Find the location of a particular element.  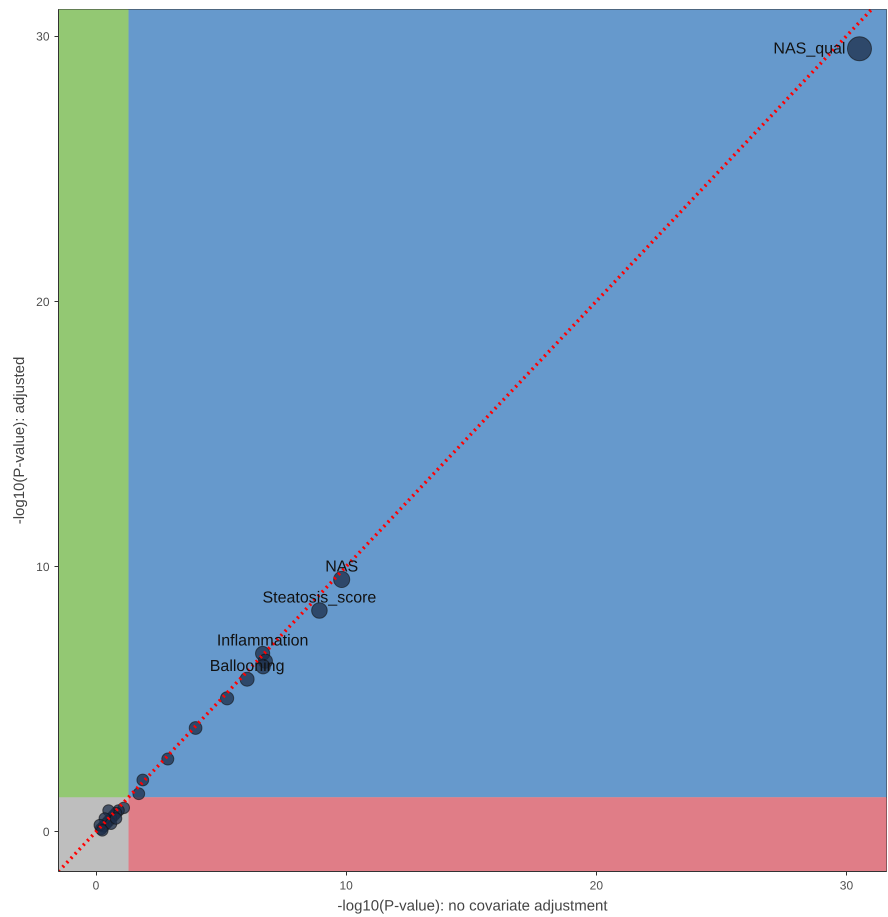

annotation: NAS is located at coordinates (341, 567).